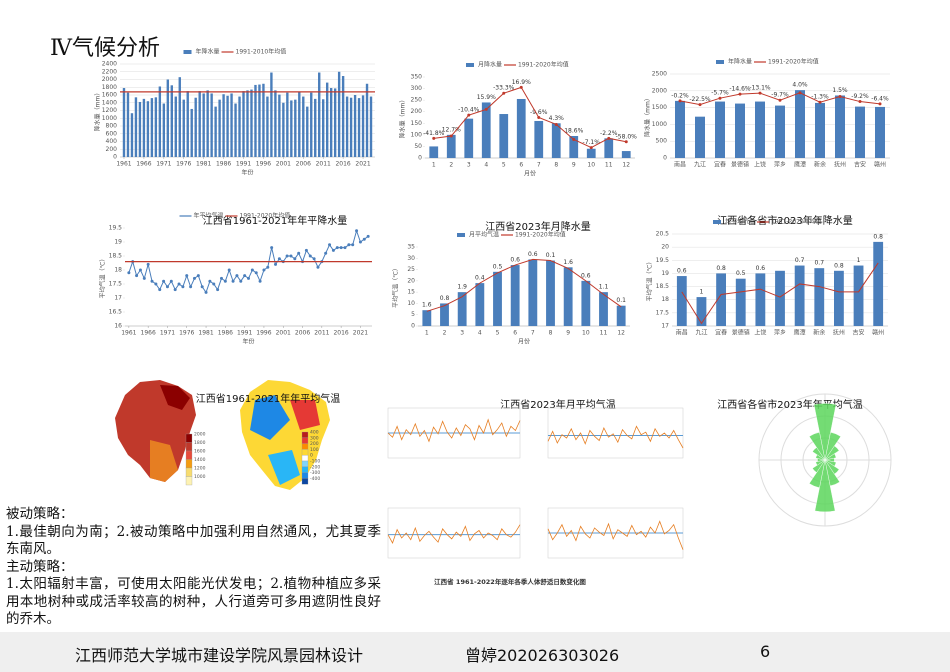 This screenshot has height=672, width=950. What do you see at coordinates (761, 268) in the screenshot?
I see `data-label: 0.6` at bounding box center [761, 268].